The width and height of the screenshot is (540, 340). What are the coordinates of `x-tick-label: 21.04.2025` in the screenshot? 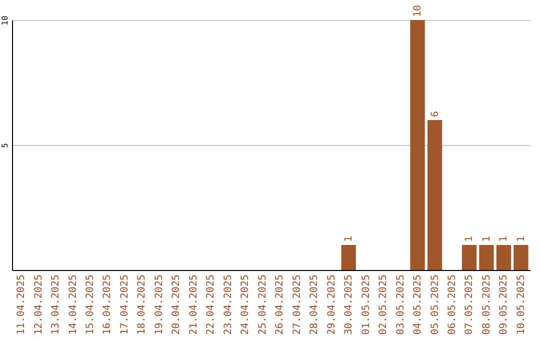 It's located at (194, 304).